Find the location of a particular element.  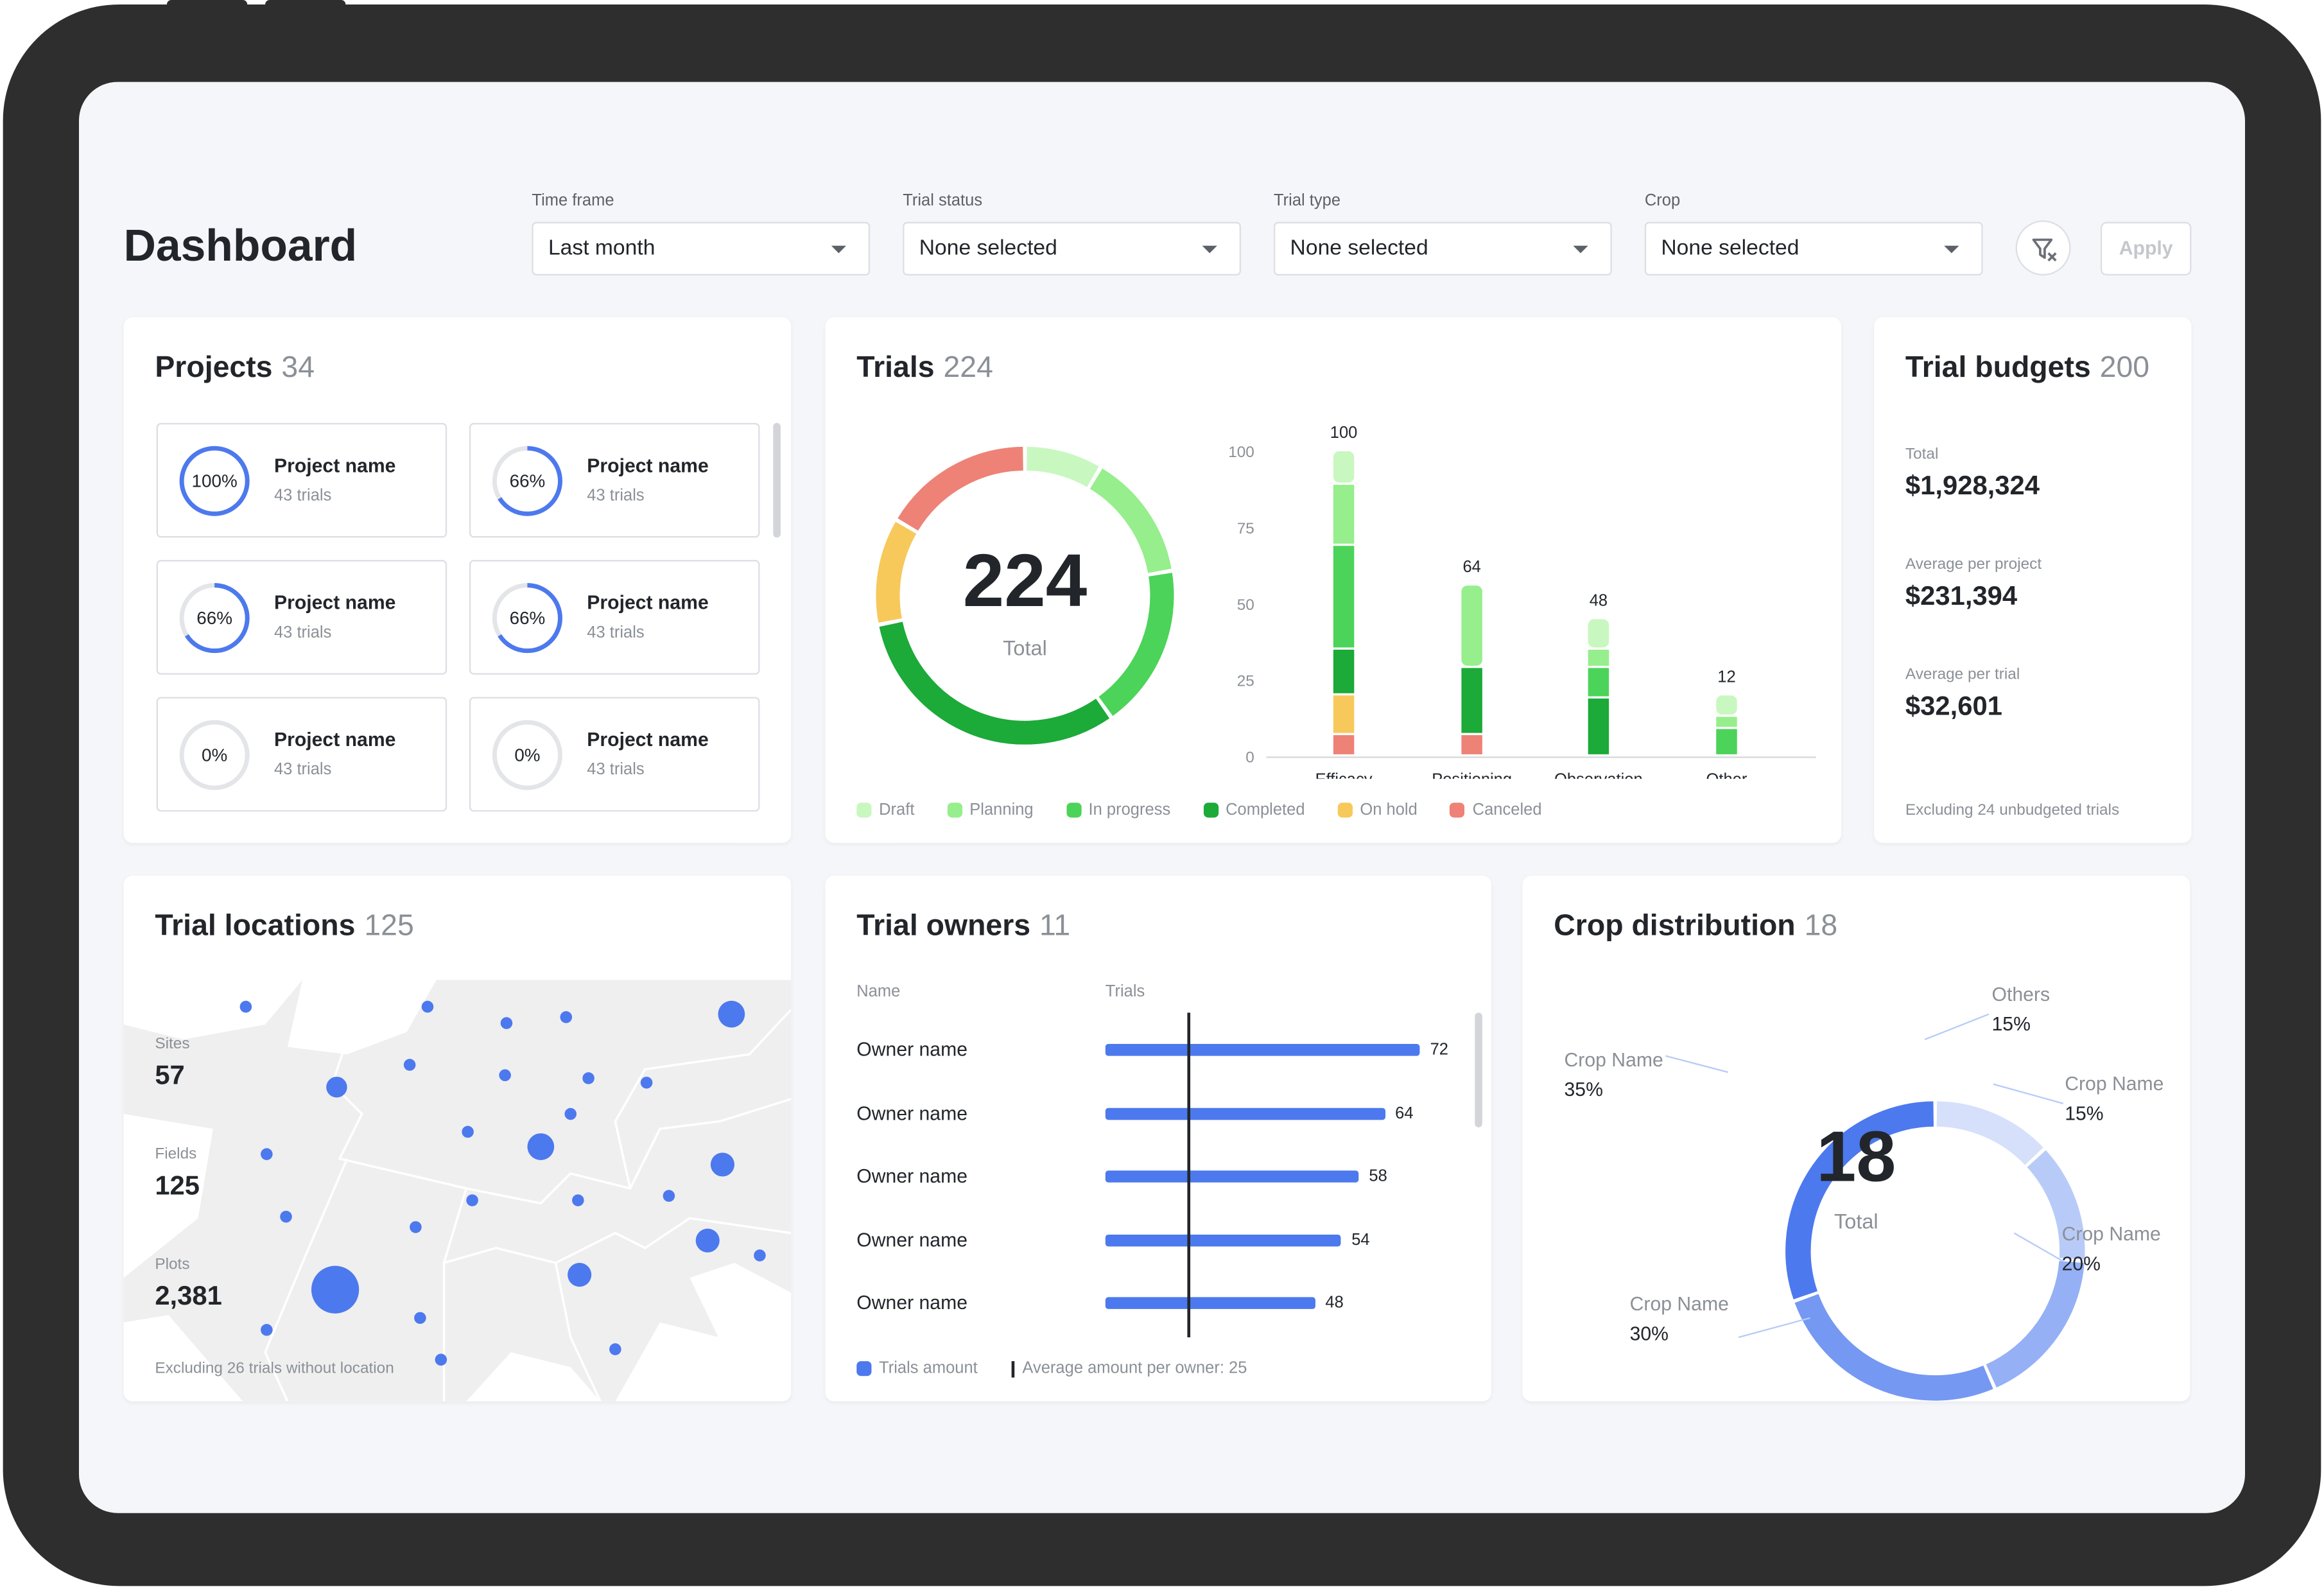

project-name: Project name is located at coordinates (334, 465).